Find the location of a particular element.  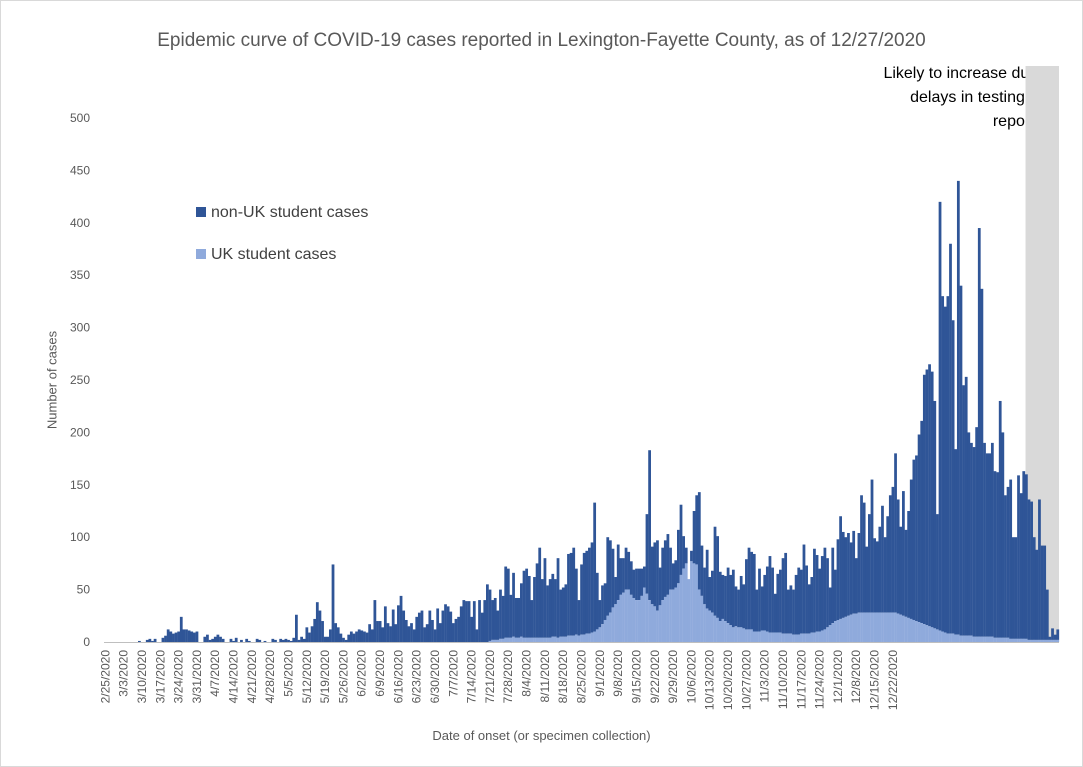

x-tick-label: 6/9/2020 is located at coordinates (380, 673).